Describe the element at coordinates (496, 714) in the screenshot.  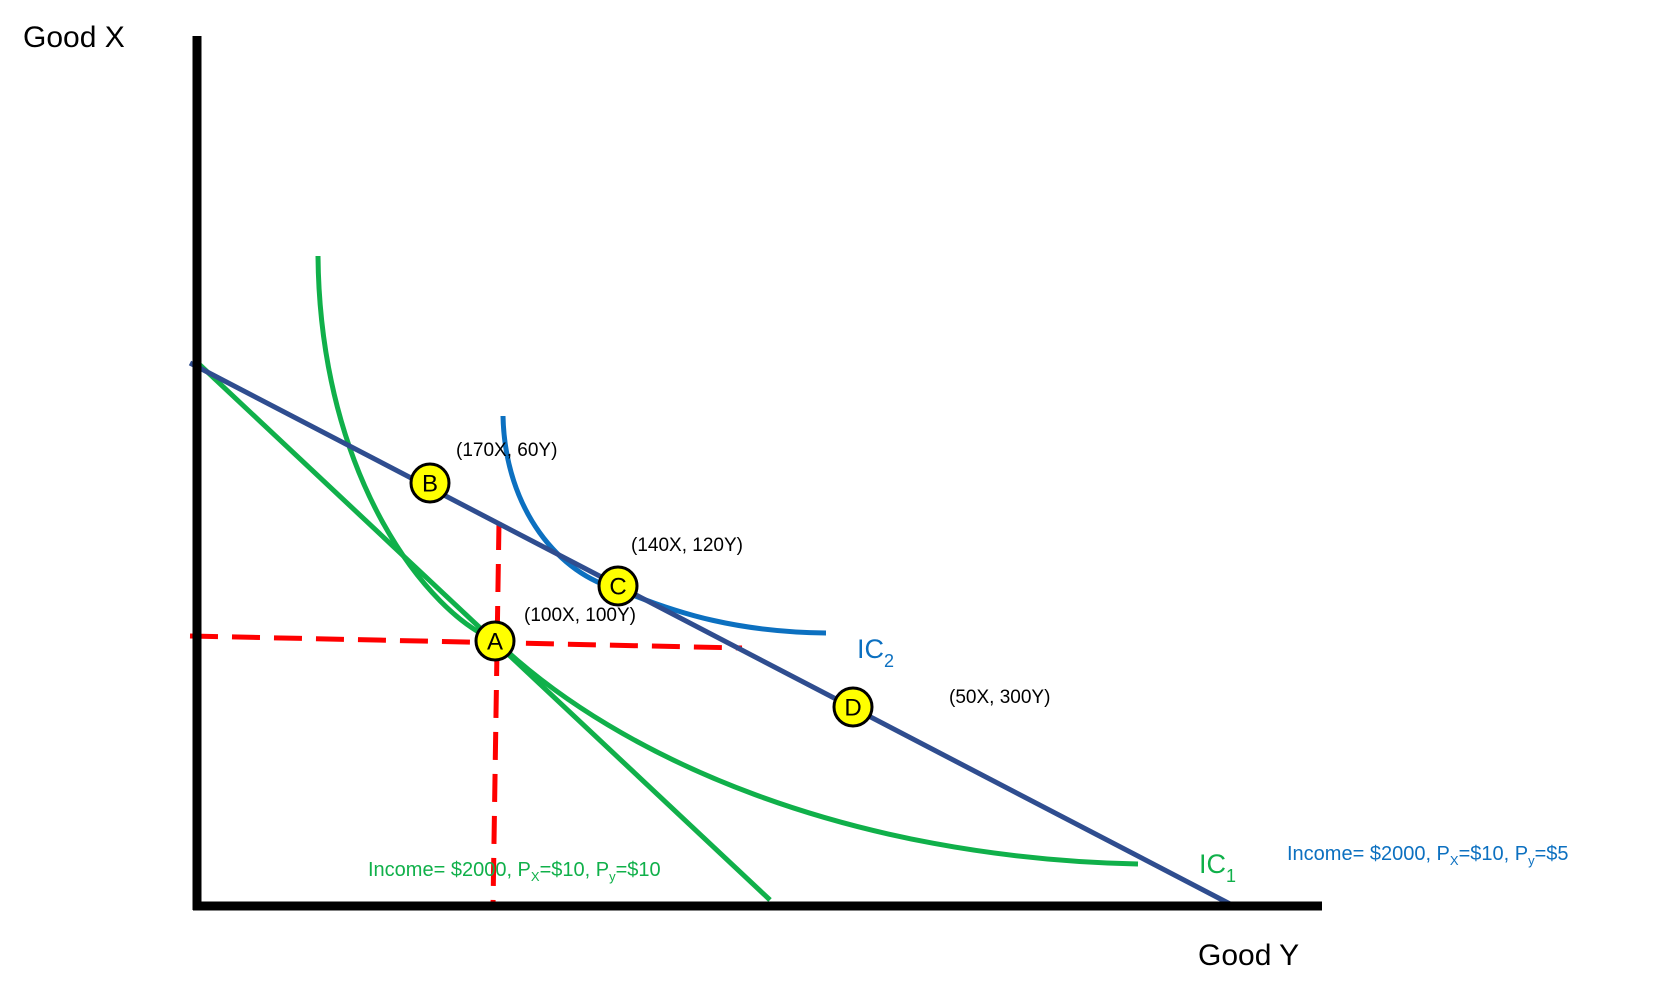
I see `vertical-guide-dashed` at that location.